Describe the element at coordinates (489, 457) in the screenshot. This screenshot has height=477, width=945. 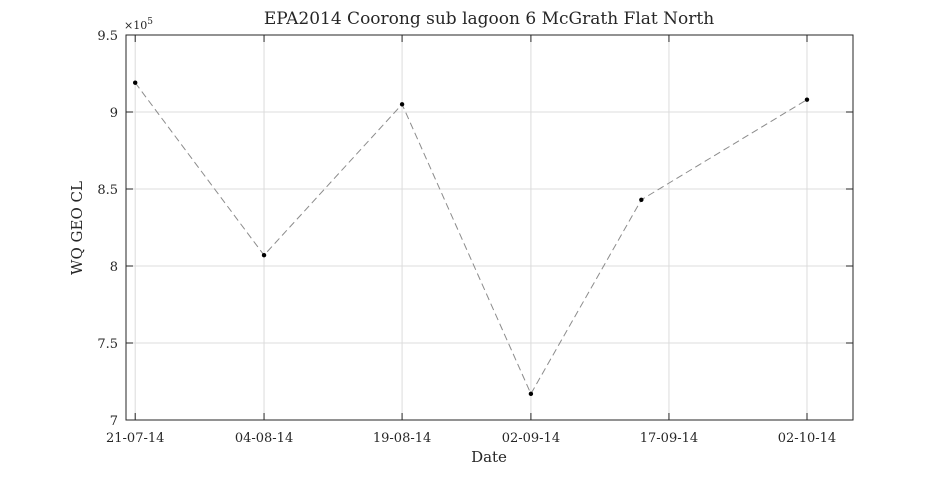
I see `x-axis-label: Date` at that location.